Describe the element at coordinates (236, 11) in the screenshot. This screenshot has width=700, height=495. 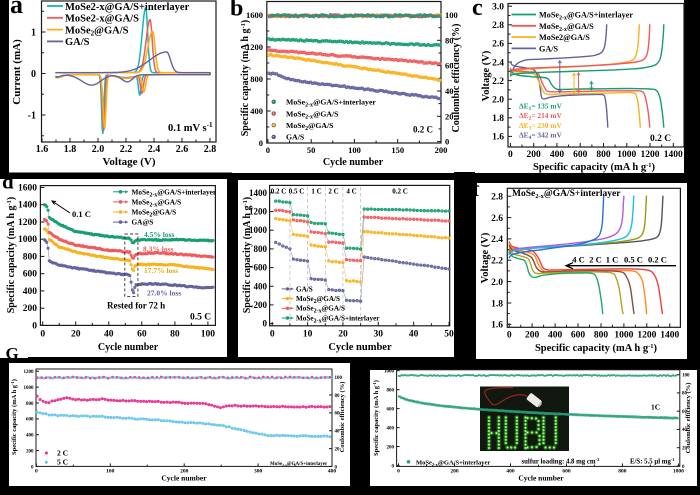
I see `svg-text: b` at that location.